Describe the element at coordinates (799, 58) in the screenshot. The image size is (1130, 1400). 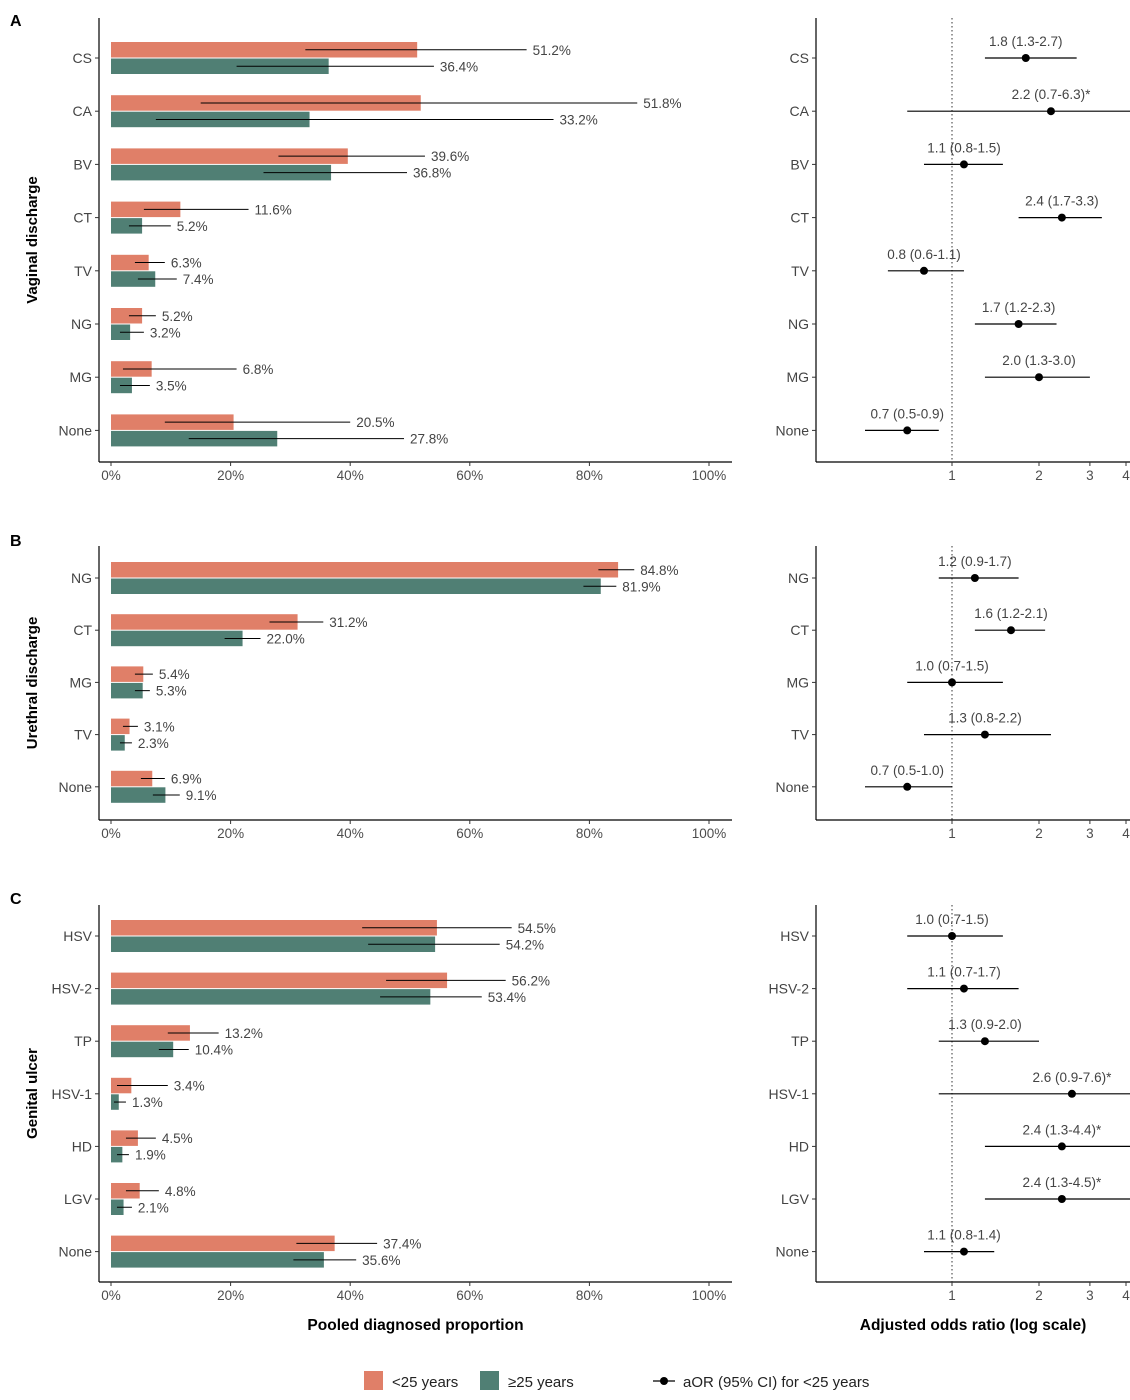
I see `forest-category-label: CS` at that location.